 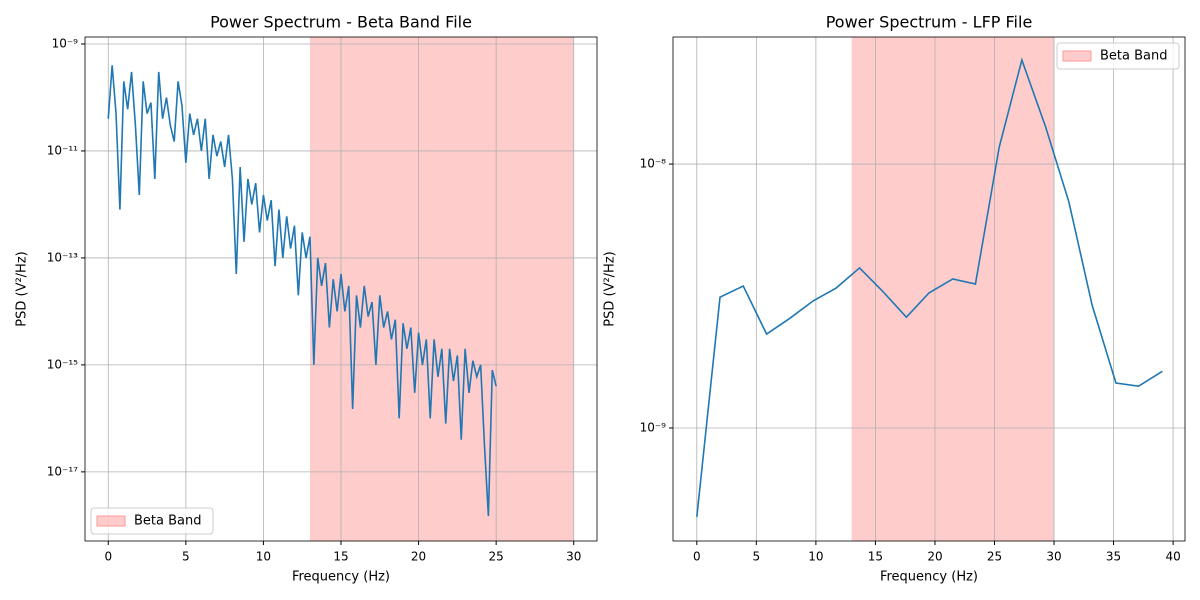 What do you see at coordinates (62, 150) in the screenshot?
I see `y-tick-label: 10⁻¹¹` at bounding box center [62, 150].